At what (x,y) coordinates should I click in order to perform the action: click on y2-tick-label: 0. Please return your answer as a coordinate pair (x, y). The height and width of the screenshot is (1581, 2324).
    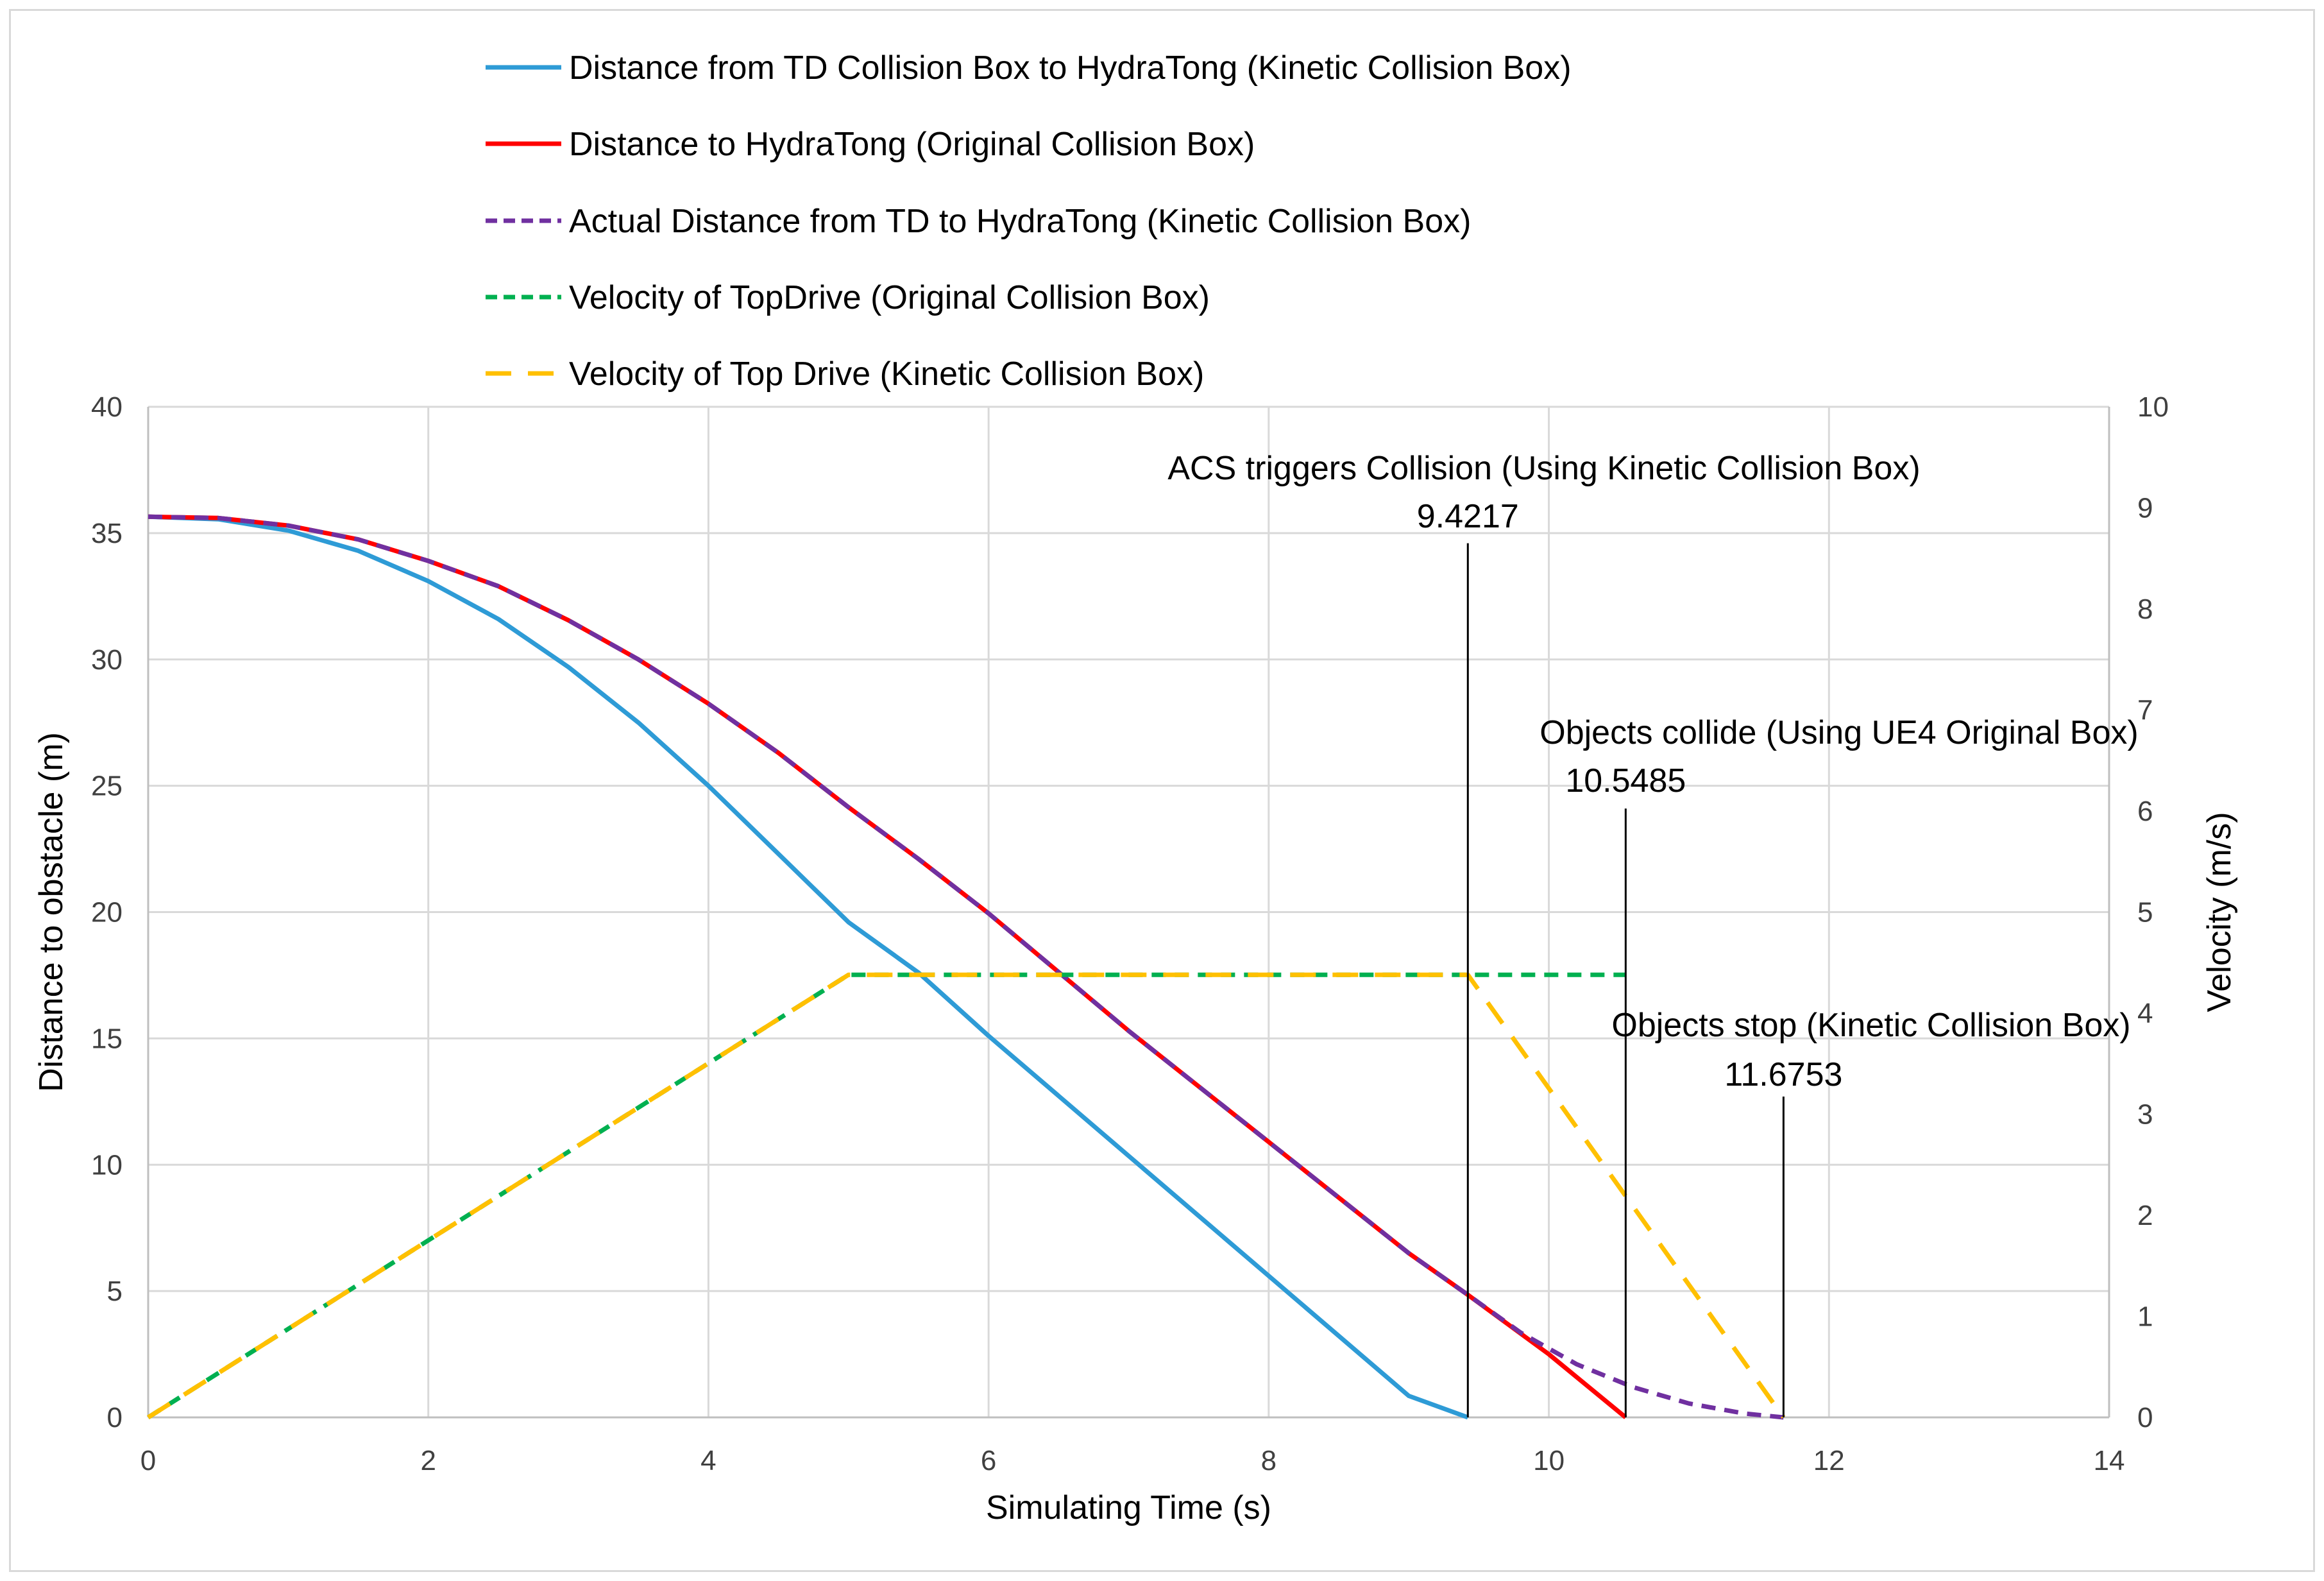
    Looking at the image, I should click on (2145, 1418).